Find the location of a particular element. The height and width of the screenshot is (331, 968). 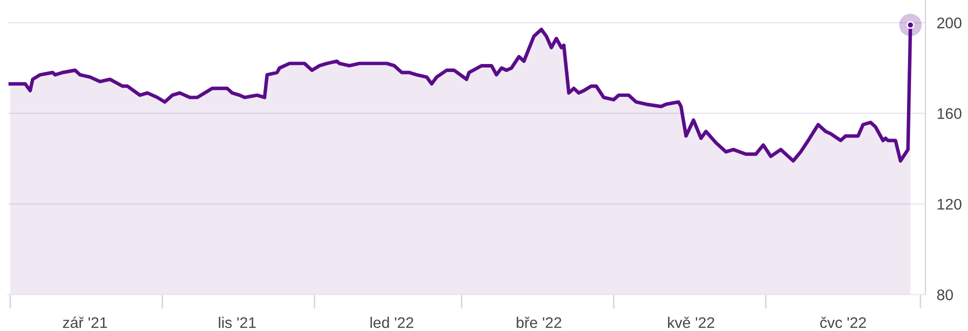

x-tick-label: led '22 is located at coordinates (392, 322).